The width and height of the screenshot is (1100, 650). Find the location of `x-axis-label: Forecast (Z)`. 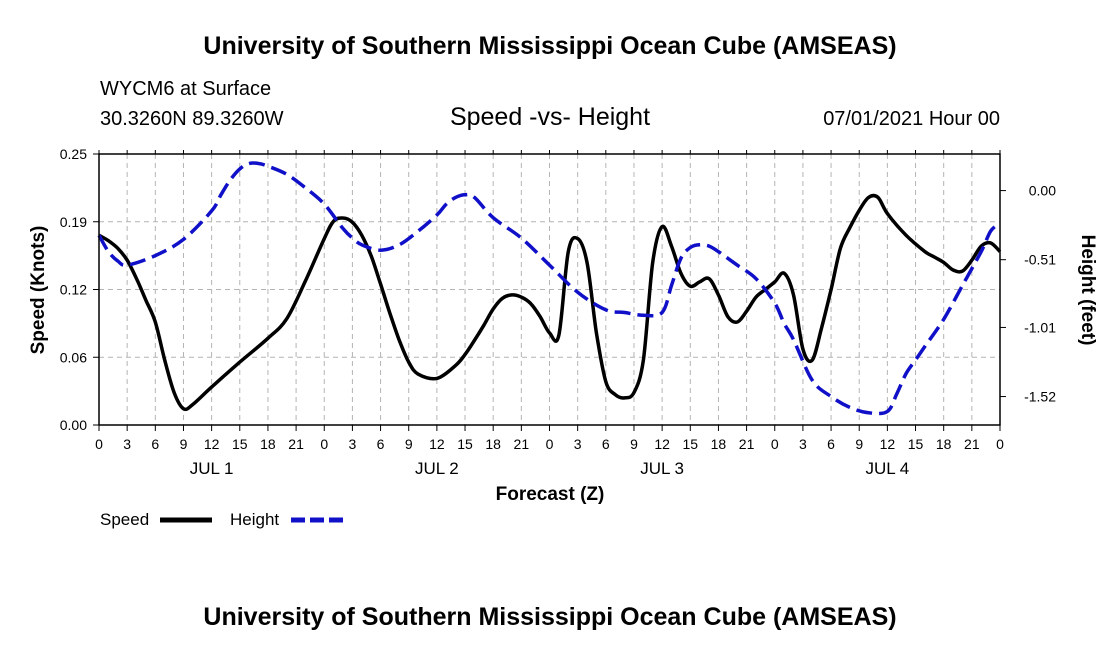

x-axis-label: Forecast (Z) is located at coordinates (550, 494).